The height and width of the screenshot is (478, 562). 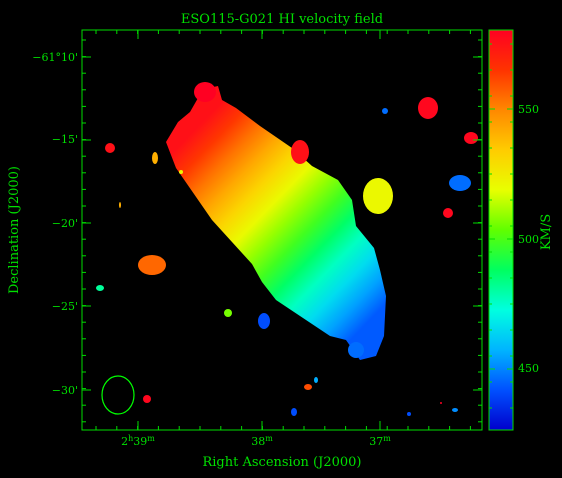 I want to click on x-tick-2-minutes: 37, so click(x=376, y=441).